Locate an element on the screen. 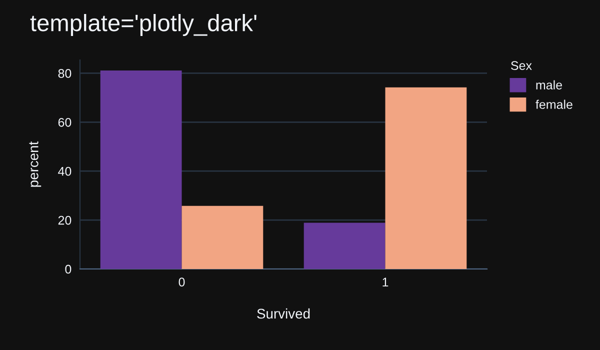  x-axis-title: Survived is located at coordinates (283, 313).